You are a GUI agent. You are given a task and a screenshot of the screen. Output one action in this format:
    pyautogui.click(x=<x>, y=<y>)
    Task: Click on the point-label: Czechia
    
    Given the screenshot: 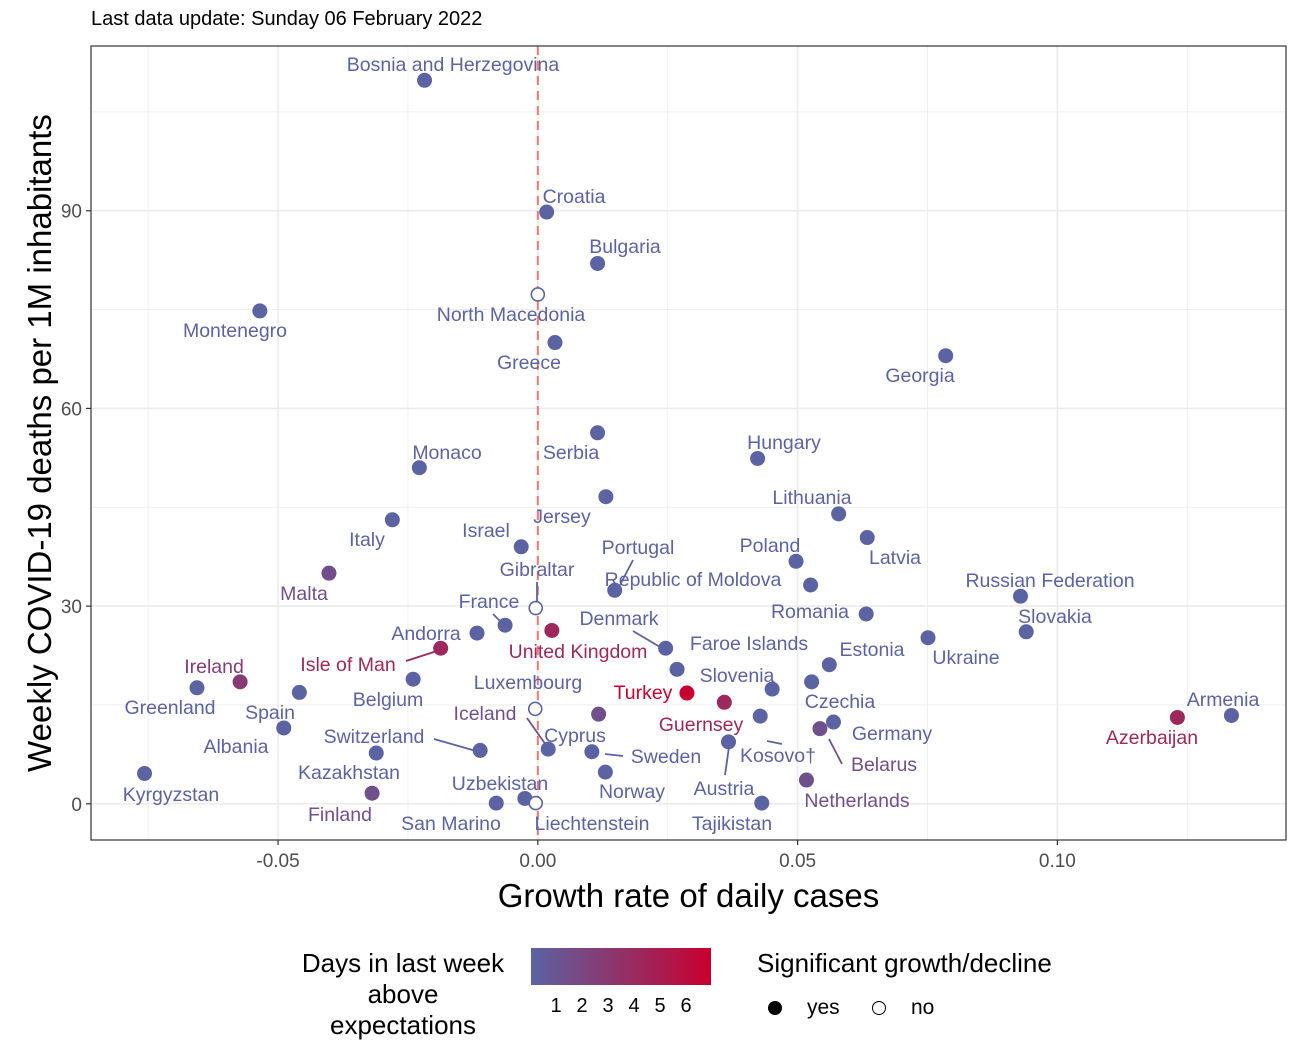 What is the action you would take?
    pyautogui.click(x=840, y=702)
    